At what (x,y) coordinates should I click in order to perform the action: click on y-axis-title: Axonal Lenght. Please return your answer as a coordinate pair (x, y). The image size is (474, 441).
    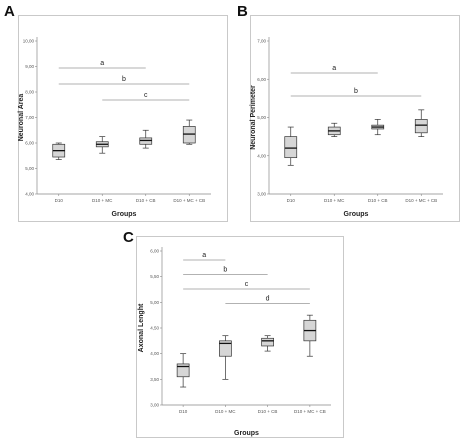
    Looking at the image, I should click on (141, 327).